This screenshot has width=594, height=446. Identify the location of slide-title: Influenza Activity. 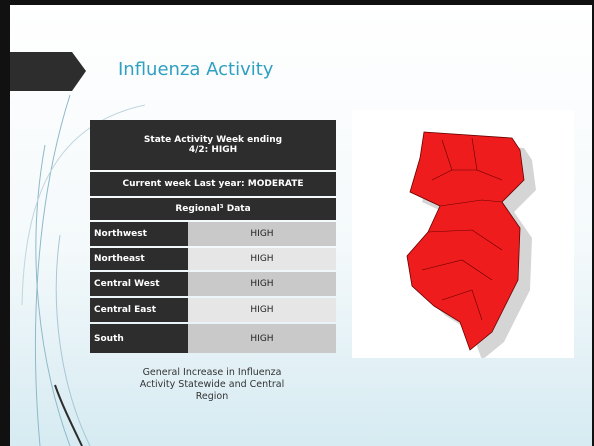
(196, 69).